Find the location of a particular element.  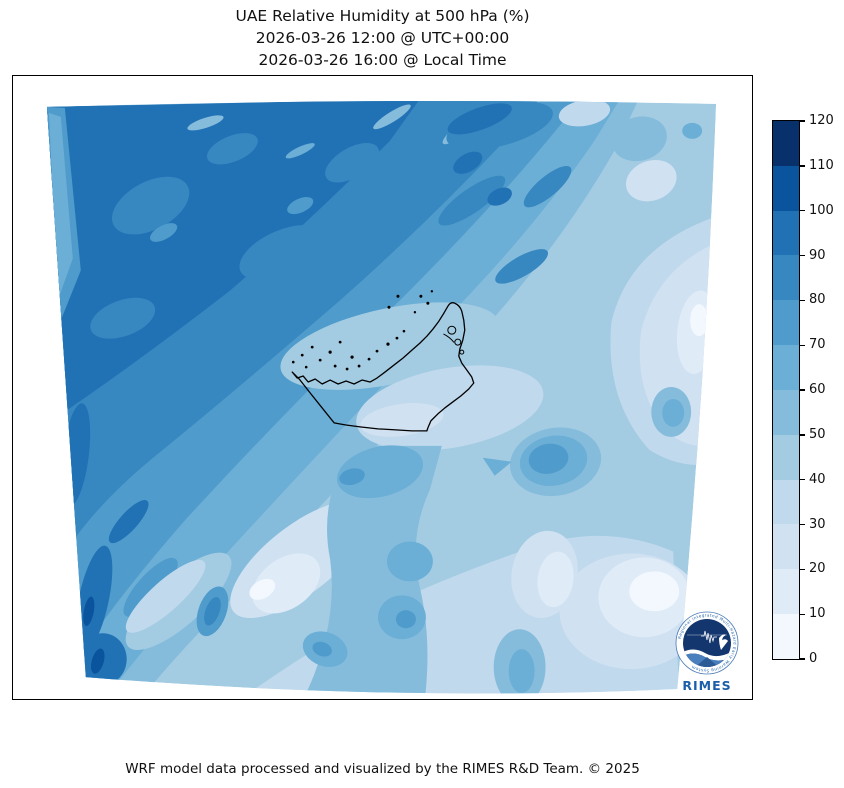

colorbar-tick-label: 120 is located at coordinates (821, 120).